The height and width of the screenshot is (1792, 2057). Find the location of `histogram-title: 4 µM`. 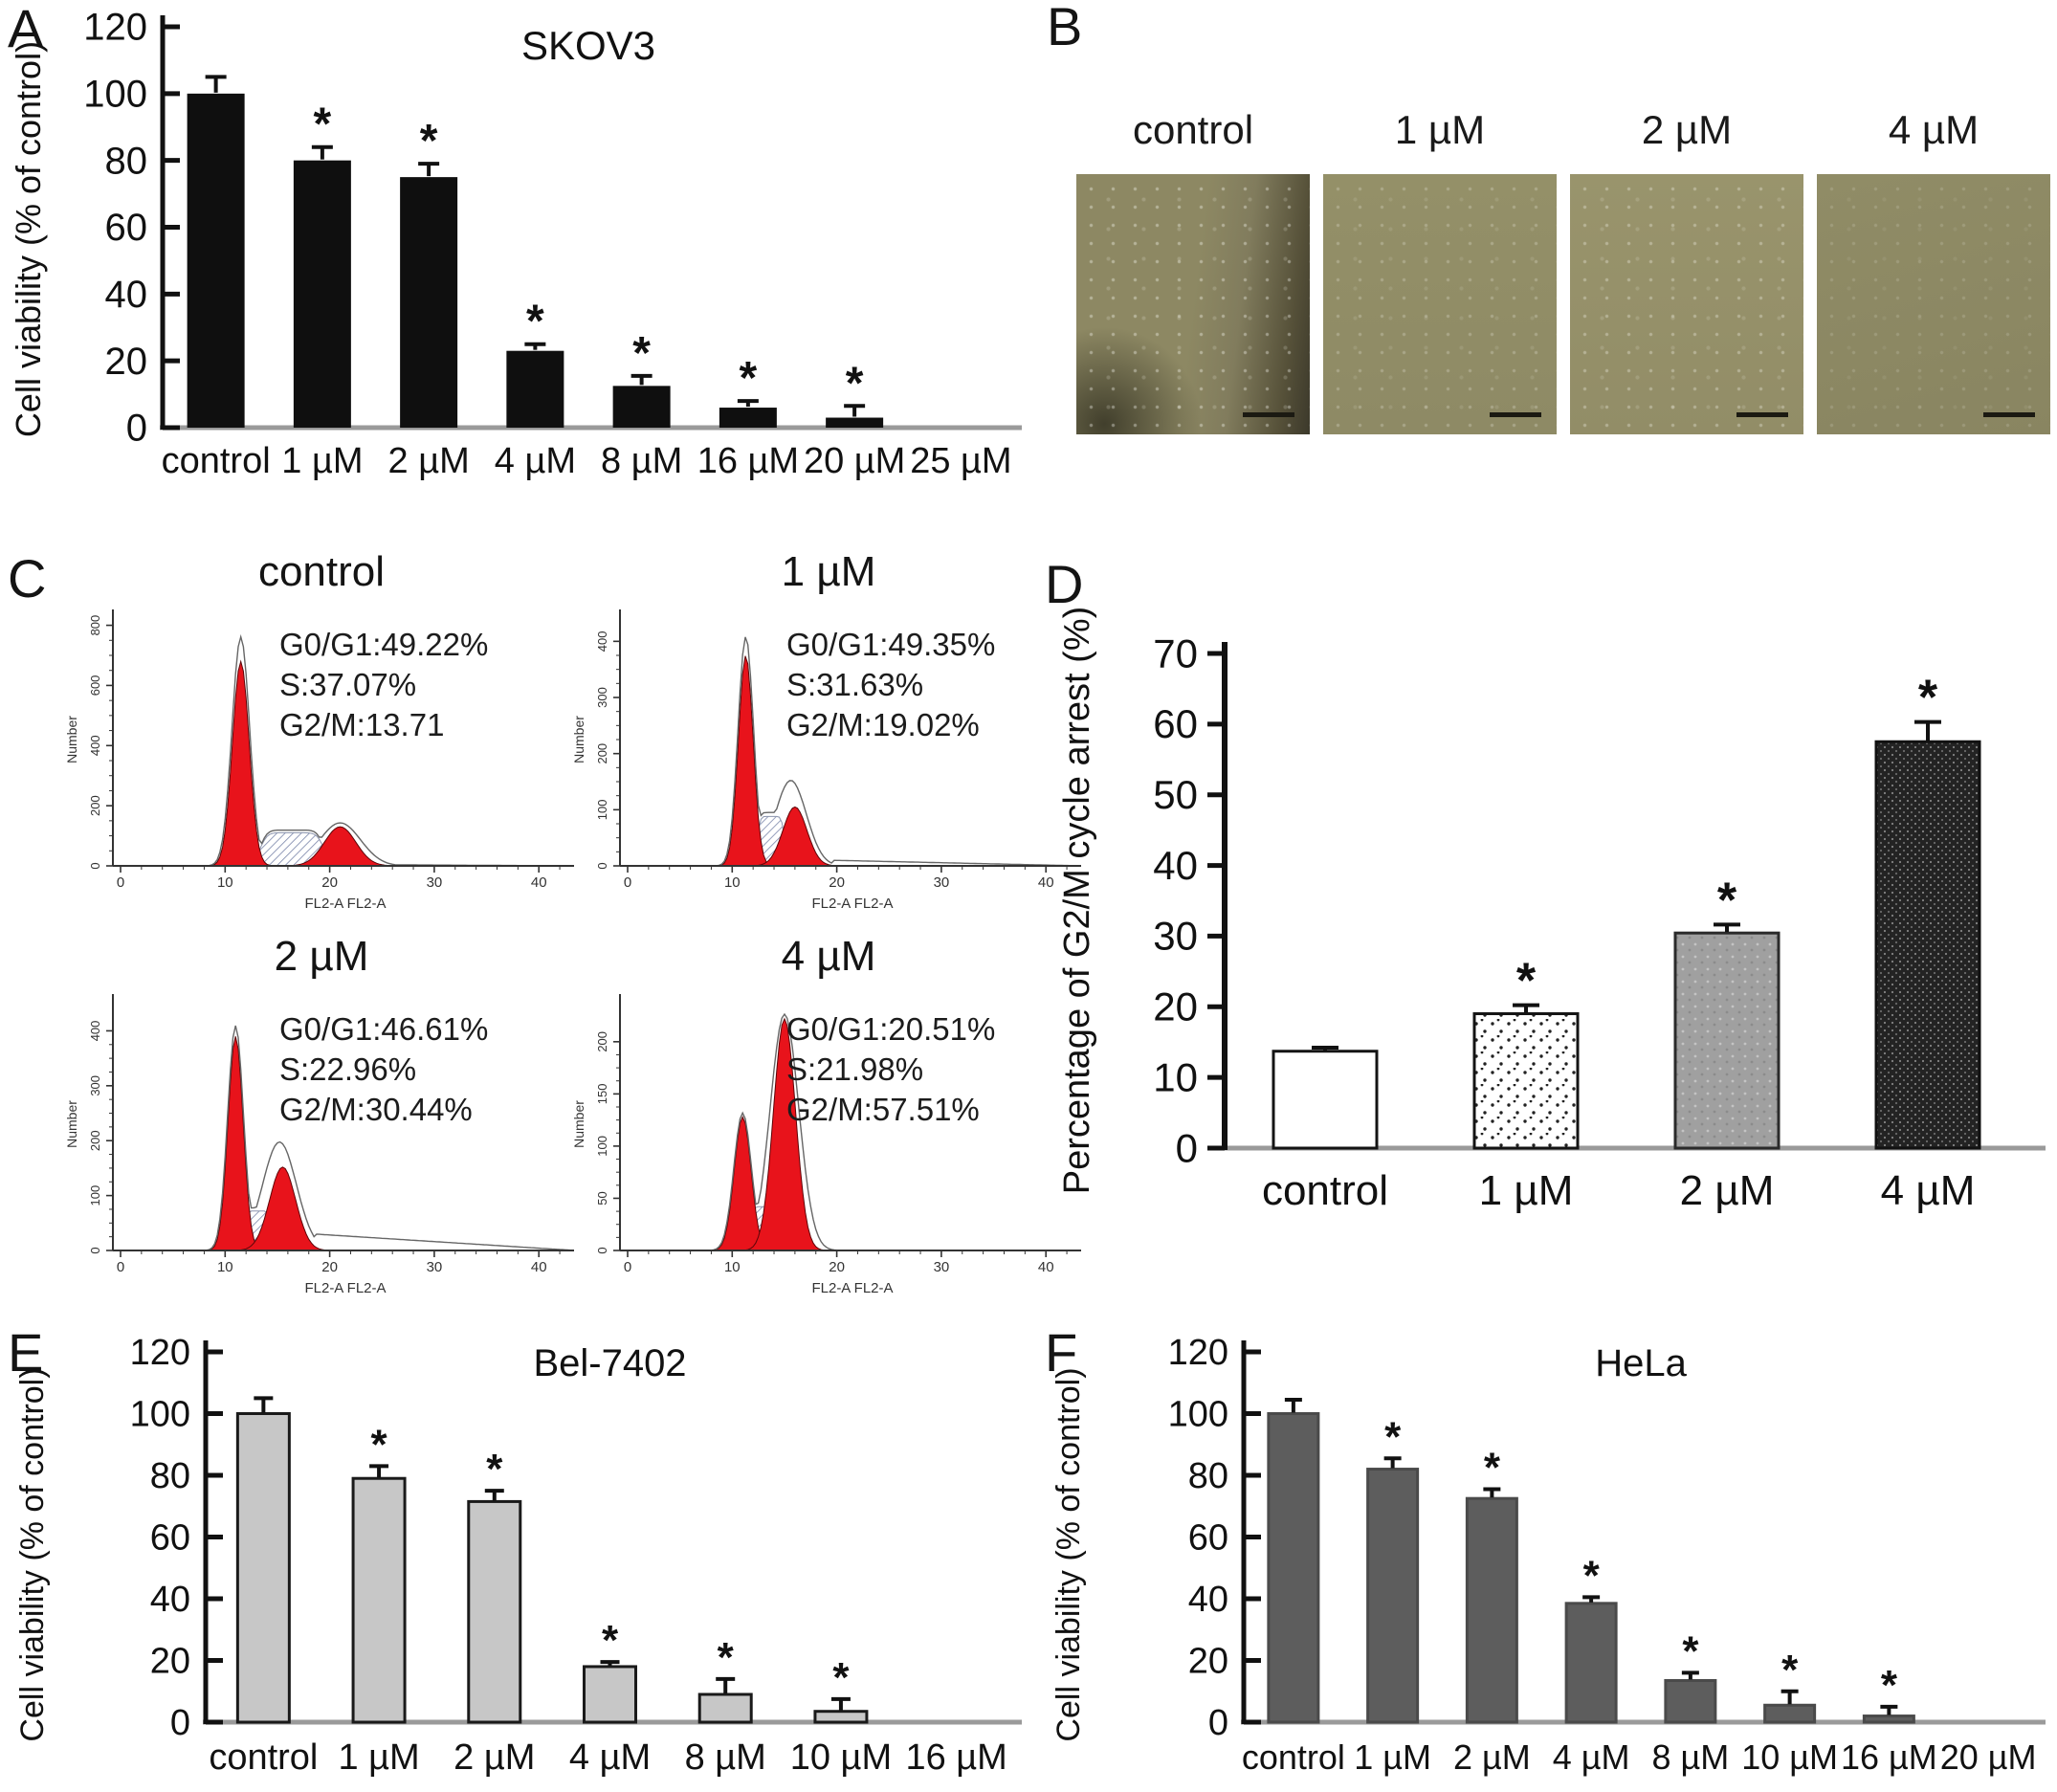

histogram-title: 4 µM is located at coordinates (829, 956).